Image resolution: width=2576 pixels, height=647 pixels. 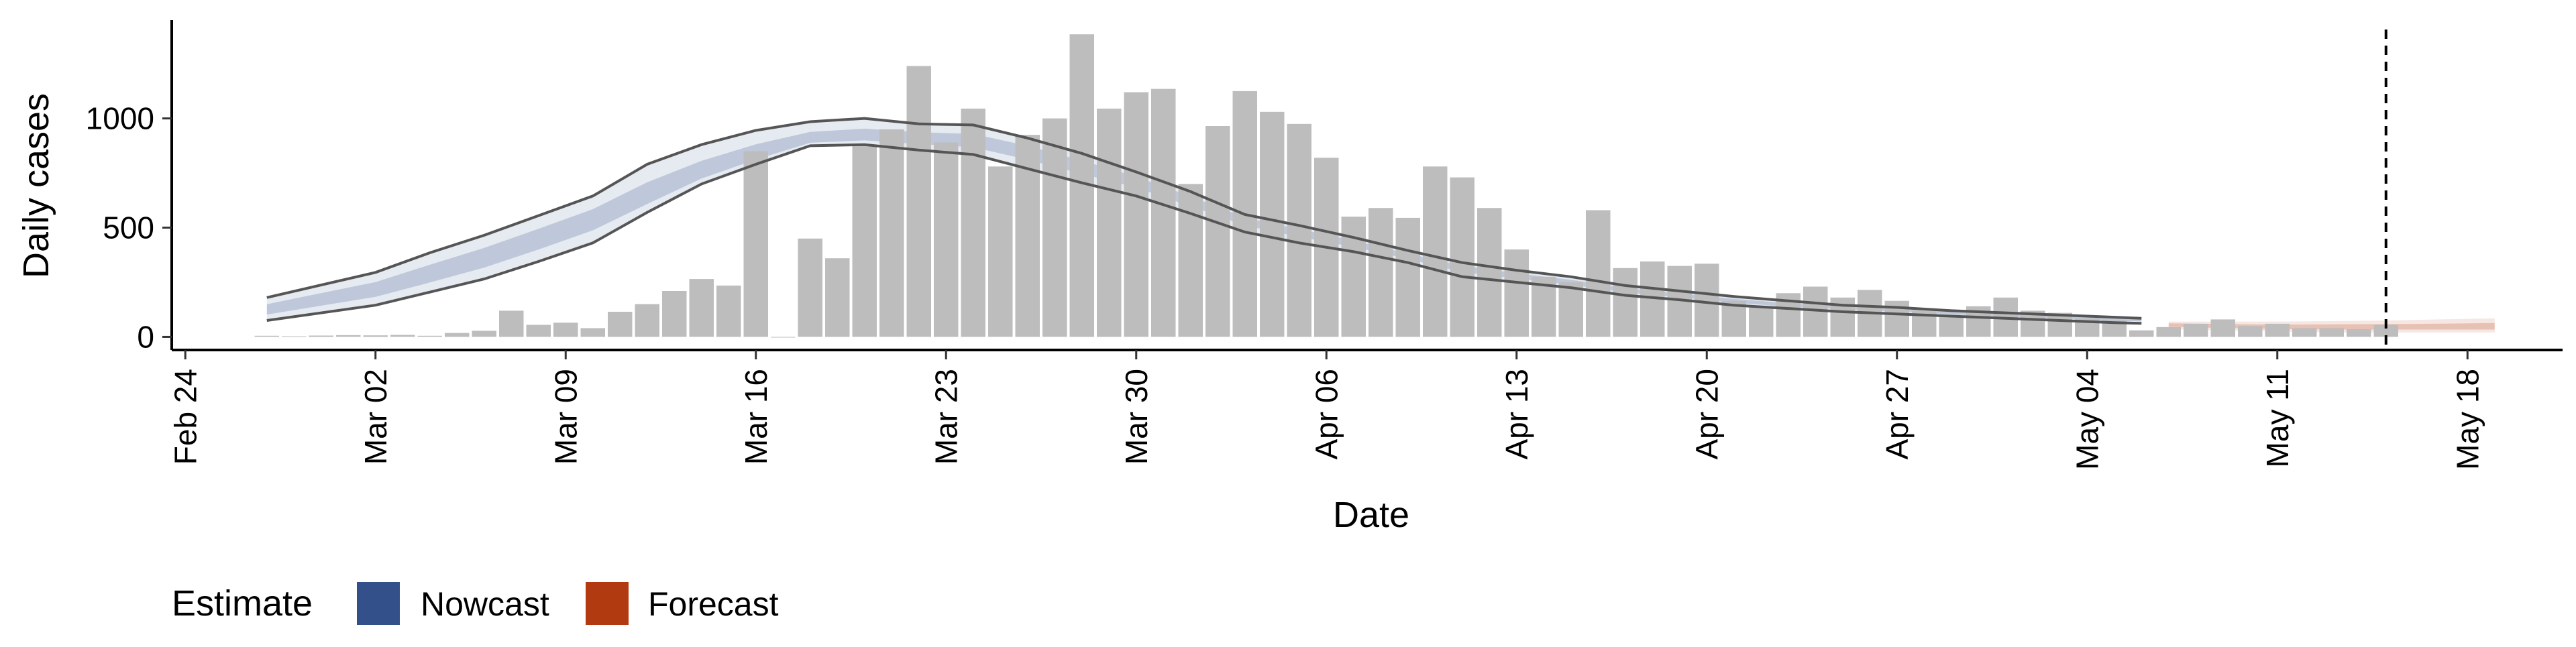 What do you see at coordinates (565, 417) in the screenshot?
I see `x-tick-label-mar-09: Mar 09` at bounding box center [565, 417].